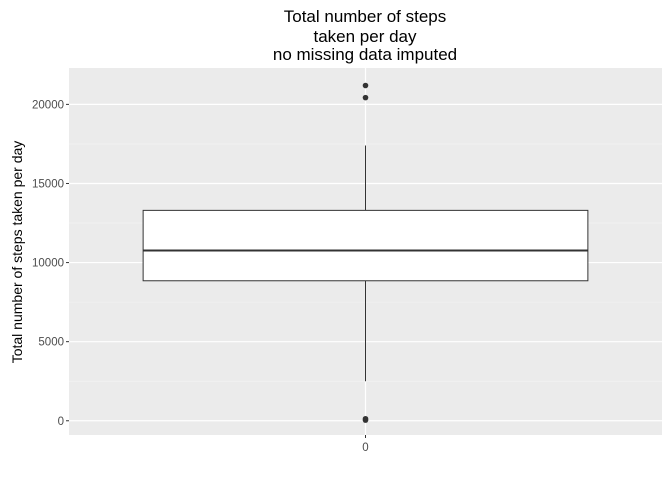  Describe the element at coordinates (61, 422) in the screenshot. I see `y-tick-label: 0` at that location.